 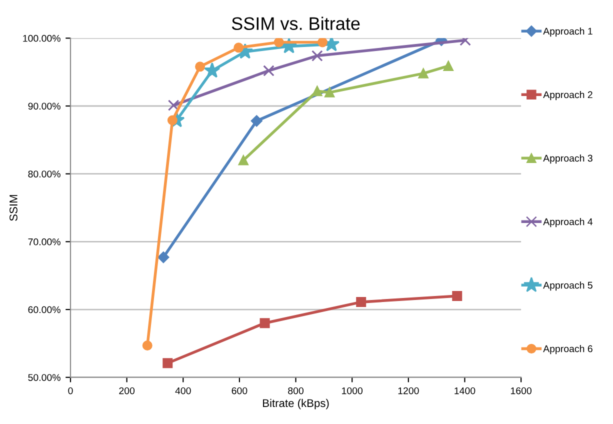 What do you see at coordinates (296, 23) in the screenshot?
I see `chart-title: SSIM vs. Bitrate` at bounding box center [296, 23].